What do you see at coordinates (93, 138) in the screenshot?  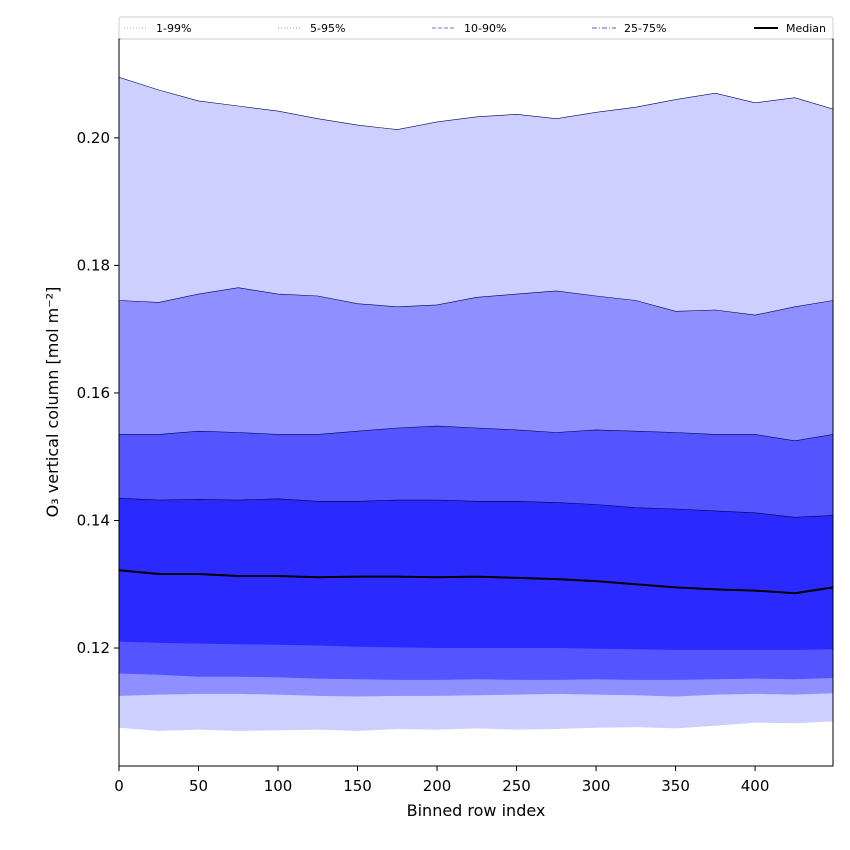 I see `y-tick-label: 0.20` at bounding box center [93, 138].